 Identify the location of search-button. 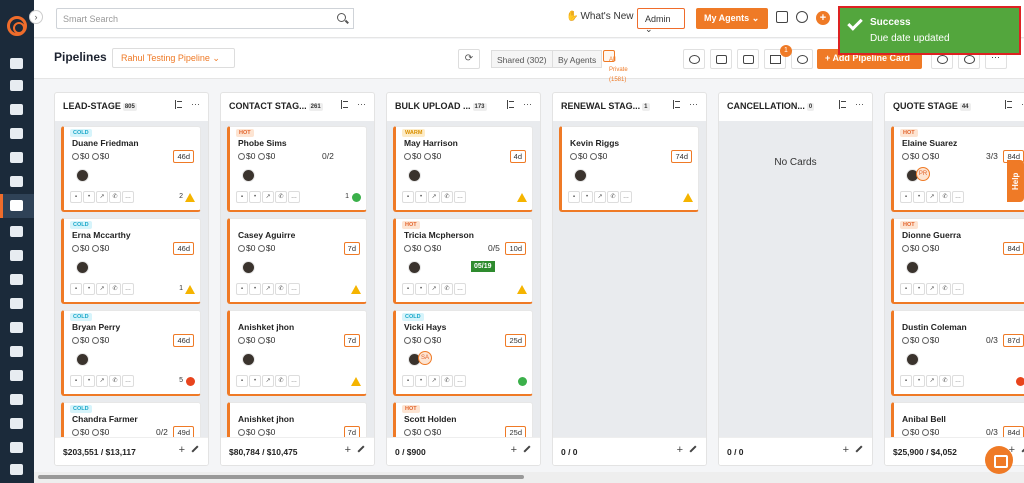
(342, 18).